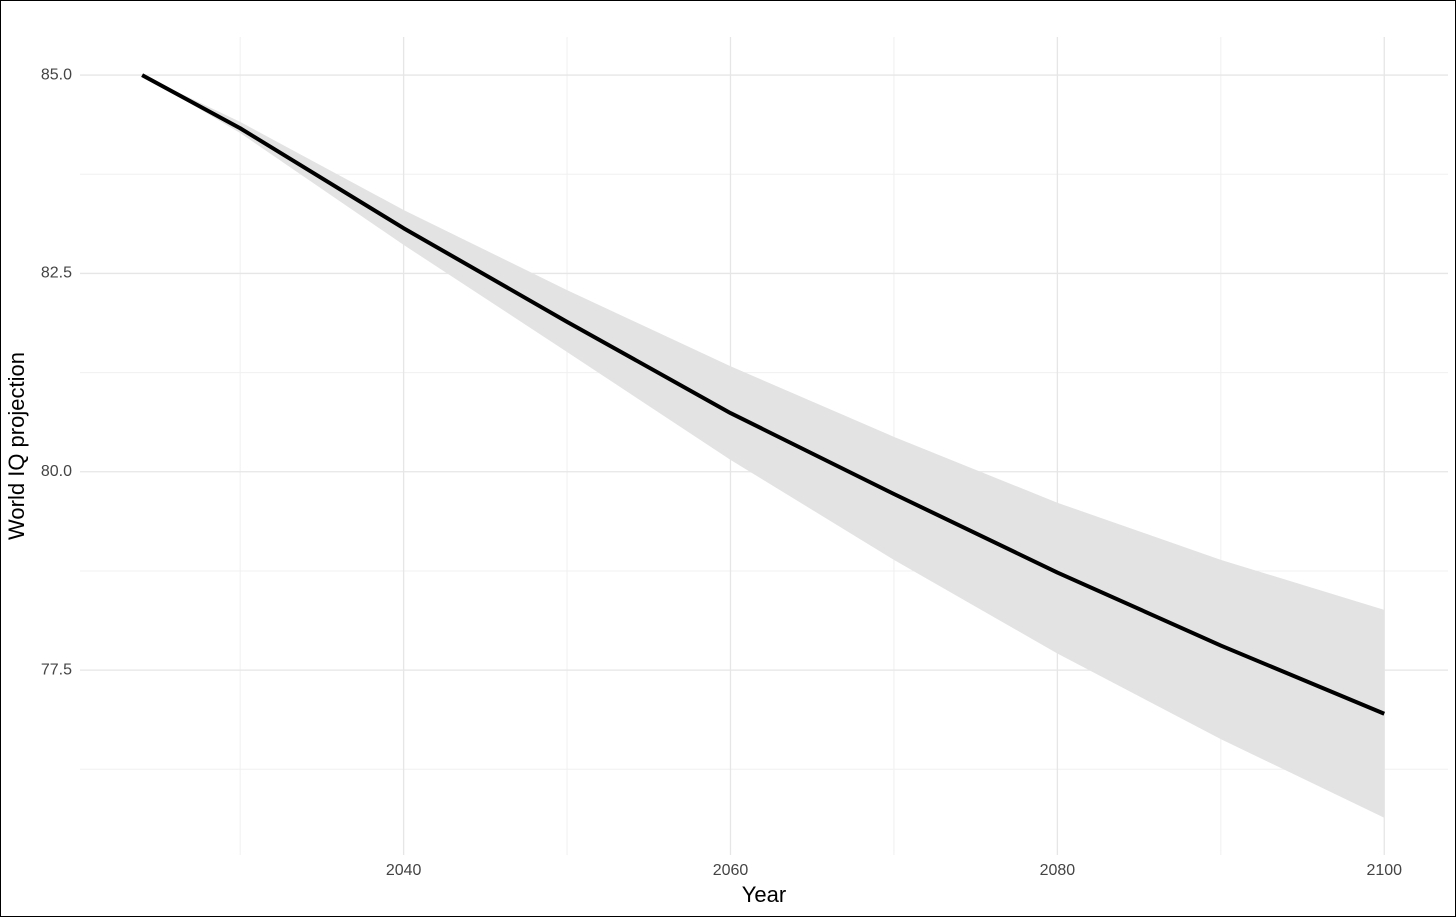 Image resolution: width=1456 pixels, height=917 pixels. I want to click on y-tick-label: 80.0, so click(56, 471).